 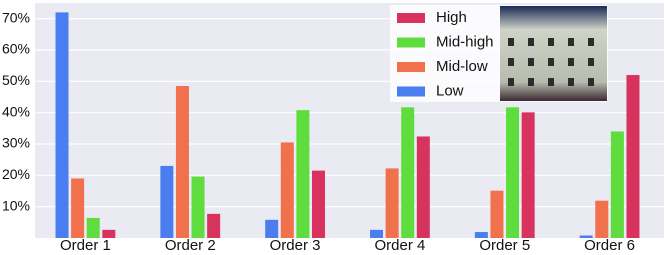 I want to click on x-tick-label: Order 3, so click(x=295, y=245).